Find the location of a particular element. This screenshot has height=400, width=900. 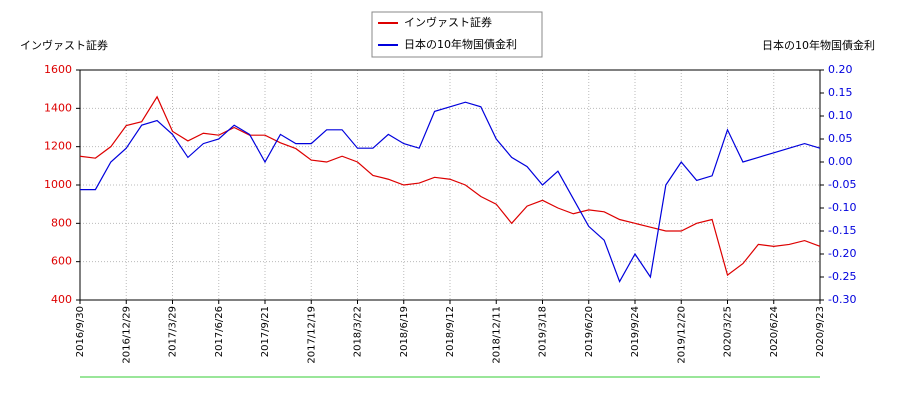

x-tick-label: 2017/9/21 is located at coordinates (265, 331).